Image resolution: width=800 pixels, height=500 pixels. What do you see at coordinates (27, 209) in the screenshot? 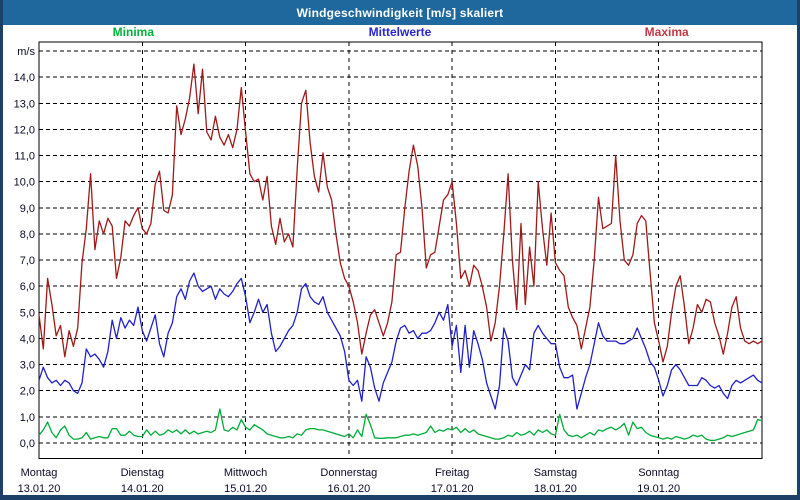
I see `y-tick-label: 9,0` at bounding box center [27, 209].